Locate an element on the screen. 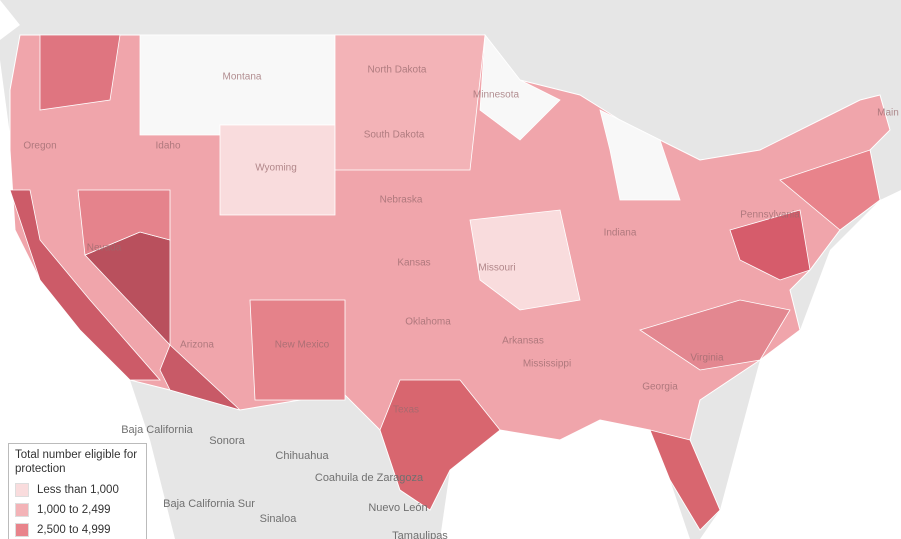 The height and width of the screenshot is (539, 901). state-label: Idaho is located at coordinates (167, 146).